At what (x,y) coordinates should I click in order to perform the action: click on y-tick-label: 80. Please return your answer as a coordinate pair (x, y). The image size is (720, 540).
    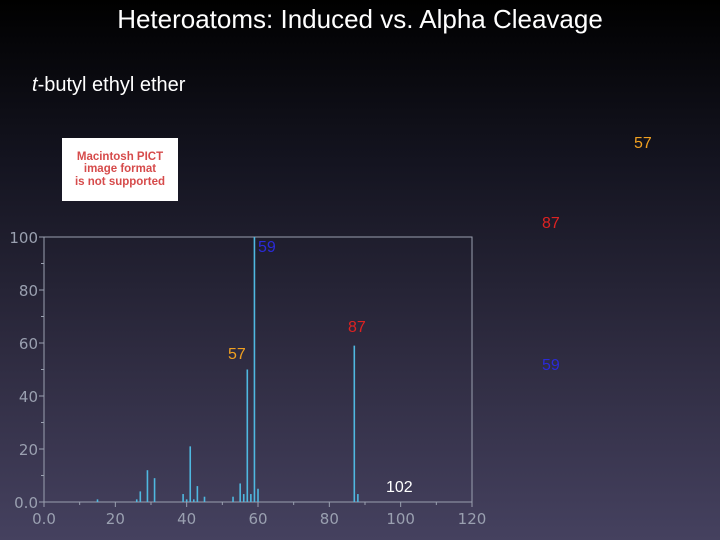
    Looking at the image, I should click on (28, 291).